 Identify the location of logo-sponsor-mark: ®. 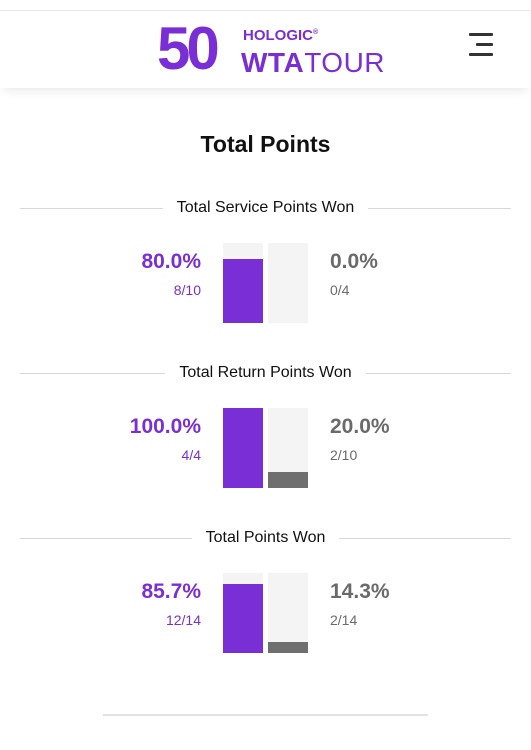
(316, 32).